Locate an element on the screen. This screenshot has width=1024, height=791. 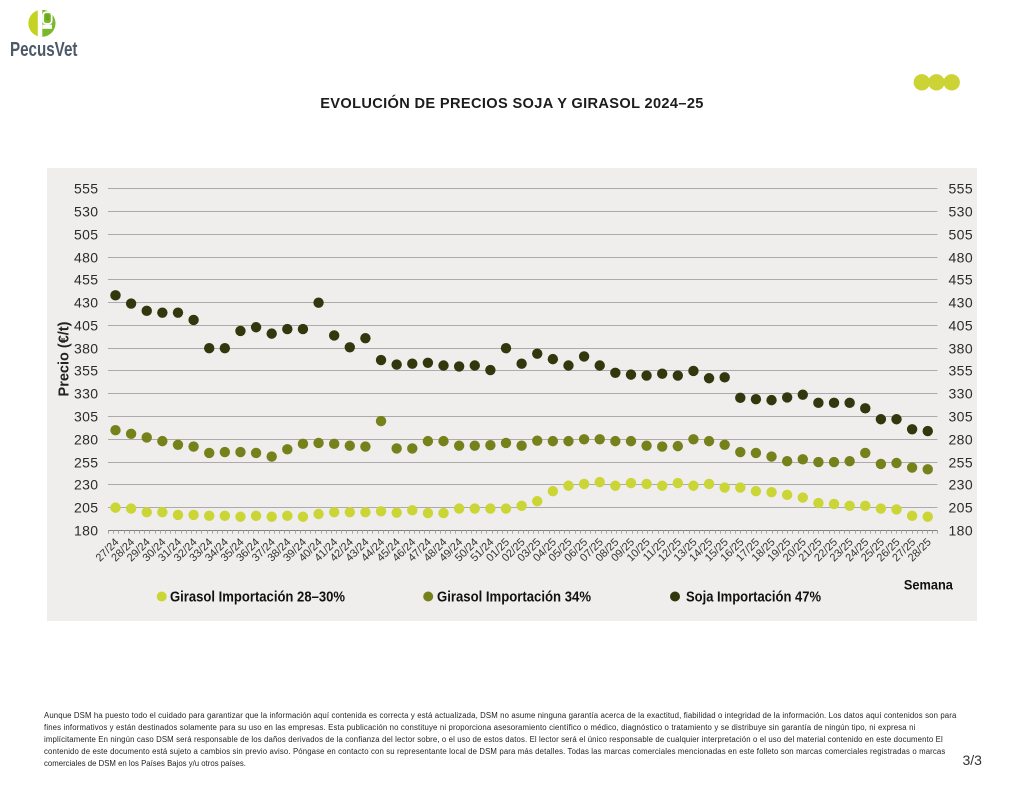
svg-text: Girasol Importación 34% is located at coordinates (514, 598).